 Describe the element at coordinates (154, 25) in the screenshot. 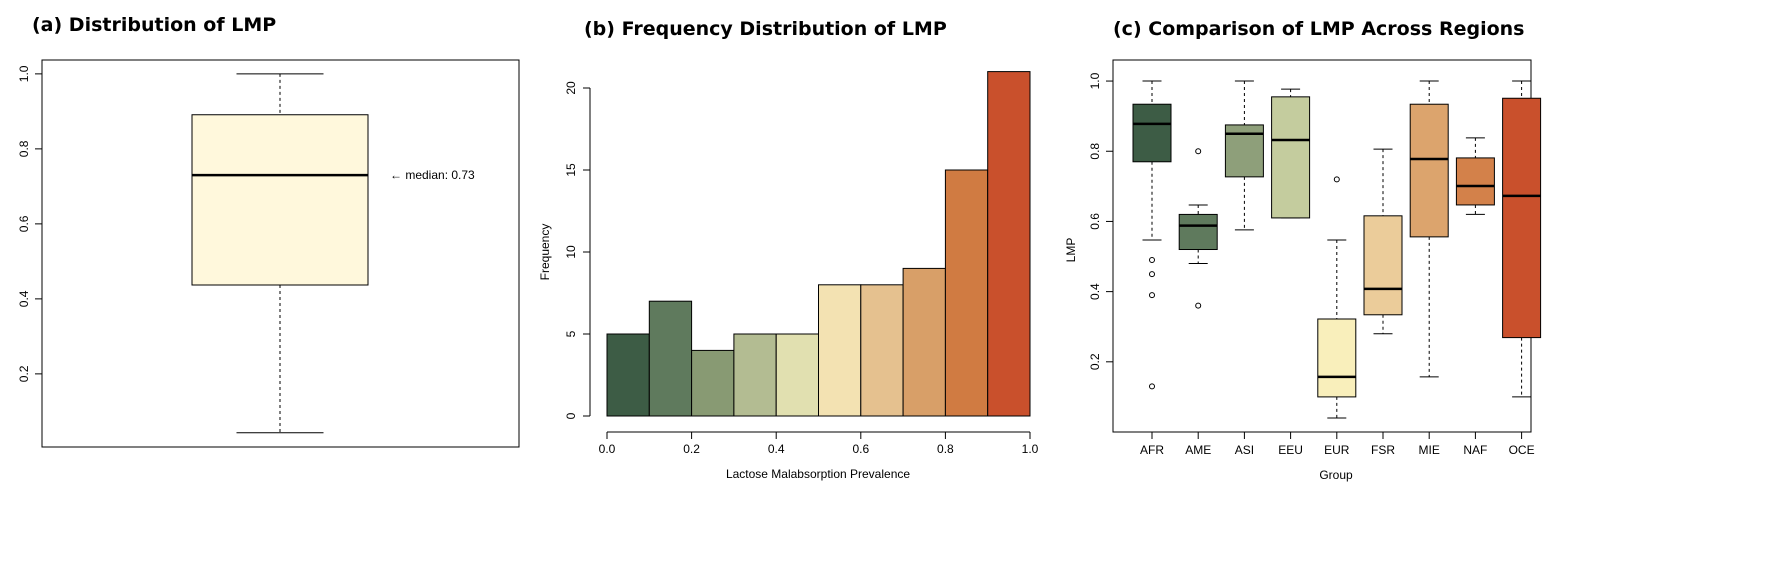

I see `chart-title: (a) Distribution of LMP` at that location.